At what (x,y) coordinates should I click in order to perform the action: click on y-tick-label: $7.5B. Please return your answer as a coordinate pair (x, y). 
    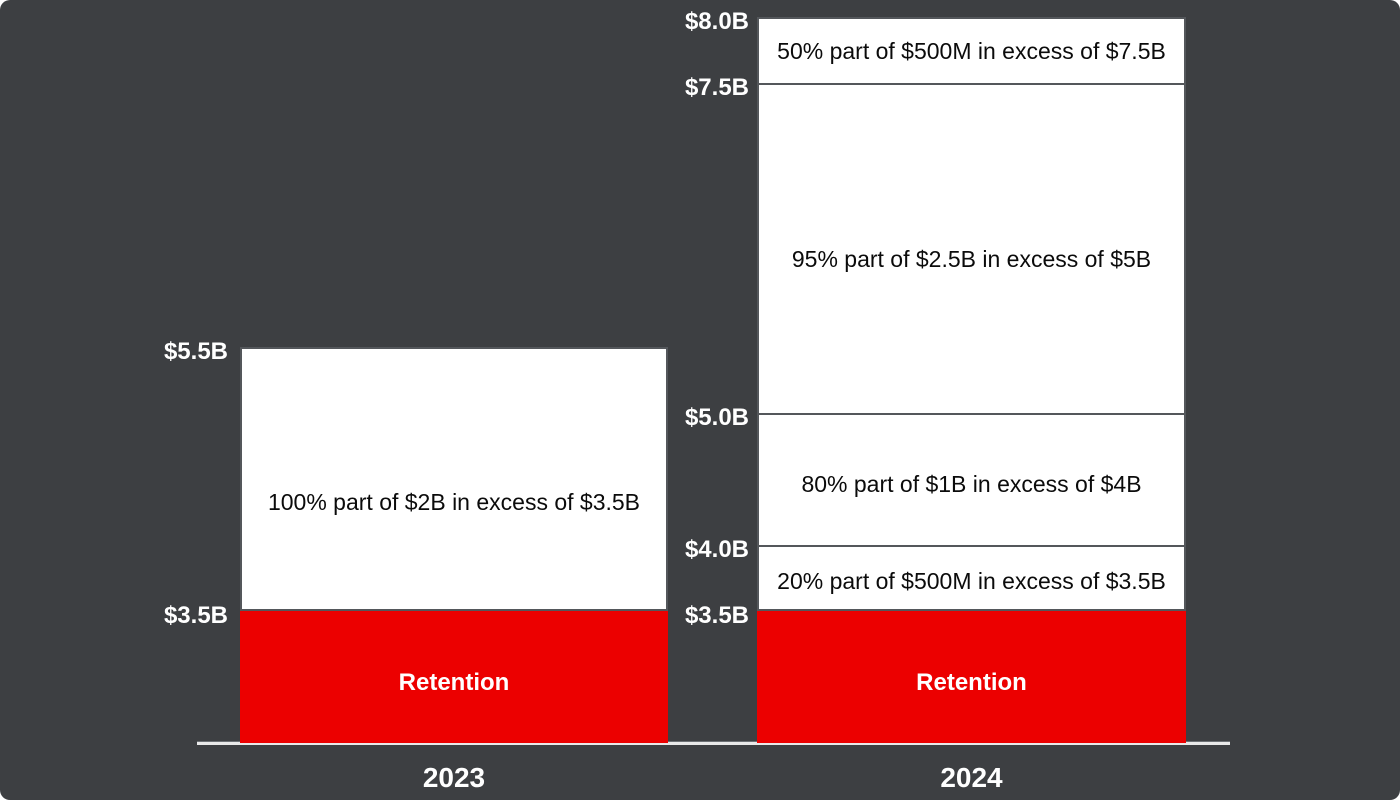
    Looking at the image, I should click on (716, 87).